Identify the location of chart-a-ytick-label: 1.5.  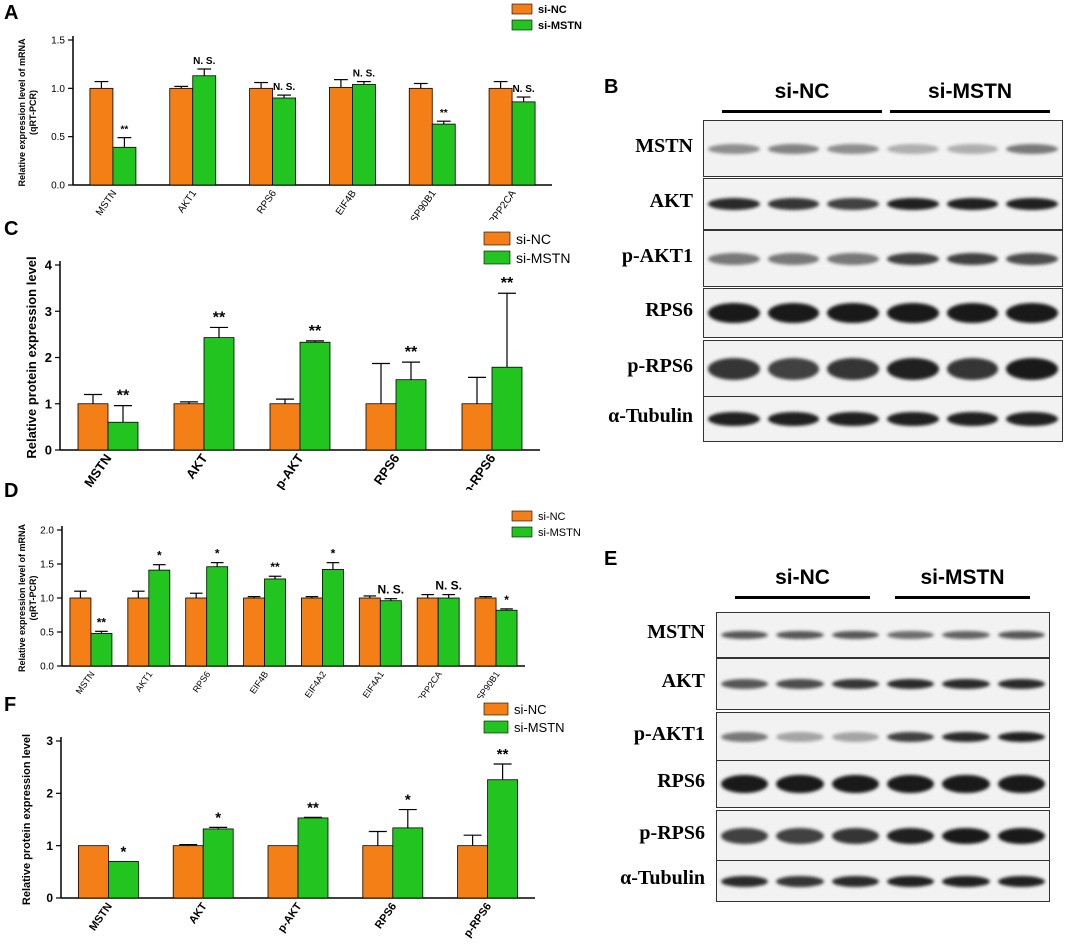
(58, 41).